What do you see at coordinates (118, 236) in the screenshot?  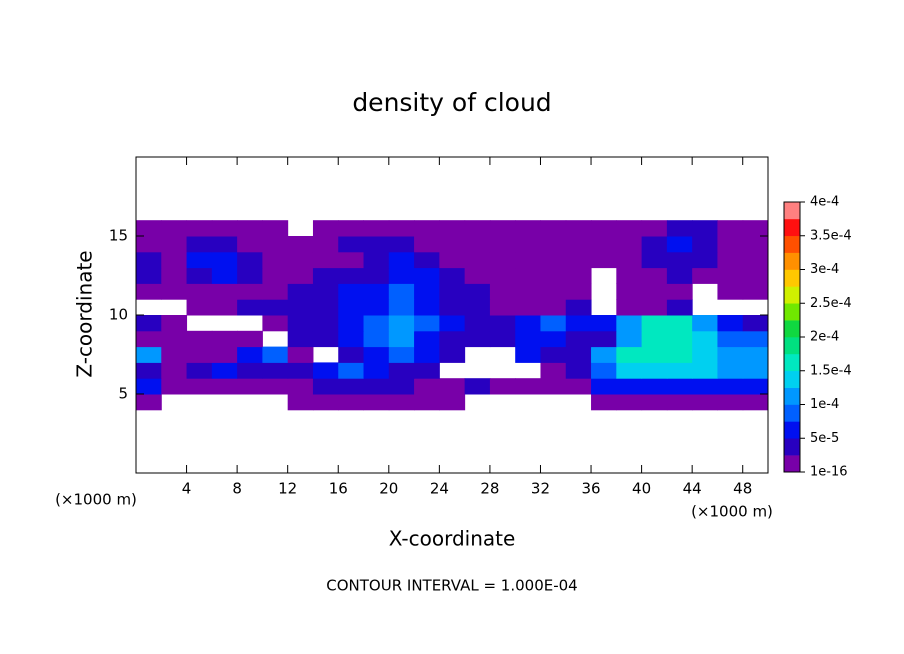 I see `y-tick-label: 15` at bounding box center [118, 236].